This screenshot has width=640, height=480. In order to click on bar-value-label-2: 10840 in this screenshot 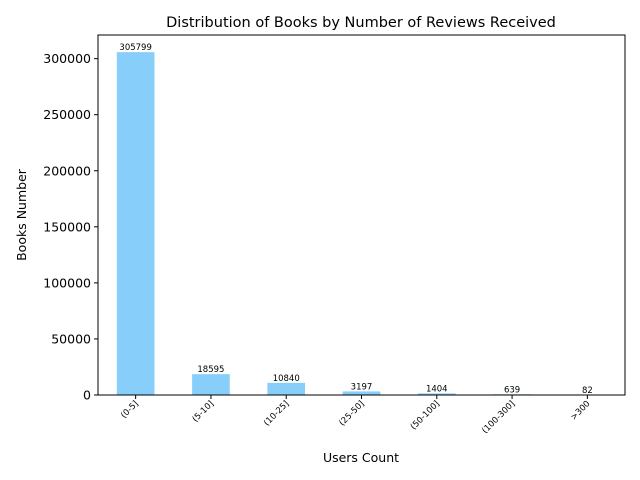, I will do `click(286, 379)`.